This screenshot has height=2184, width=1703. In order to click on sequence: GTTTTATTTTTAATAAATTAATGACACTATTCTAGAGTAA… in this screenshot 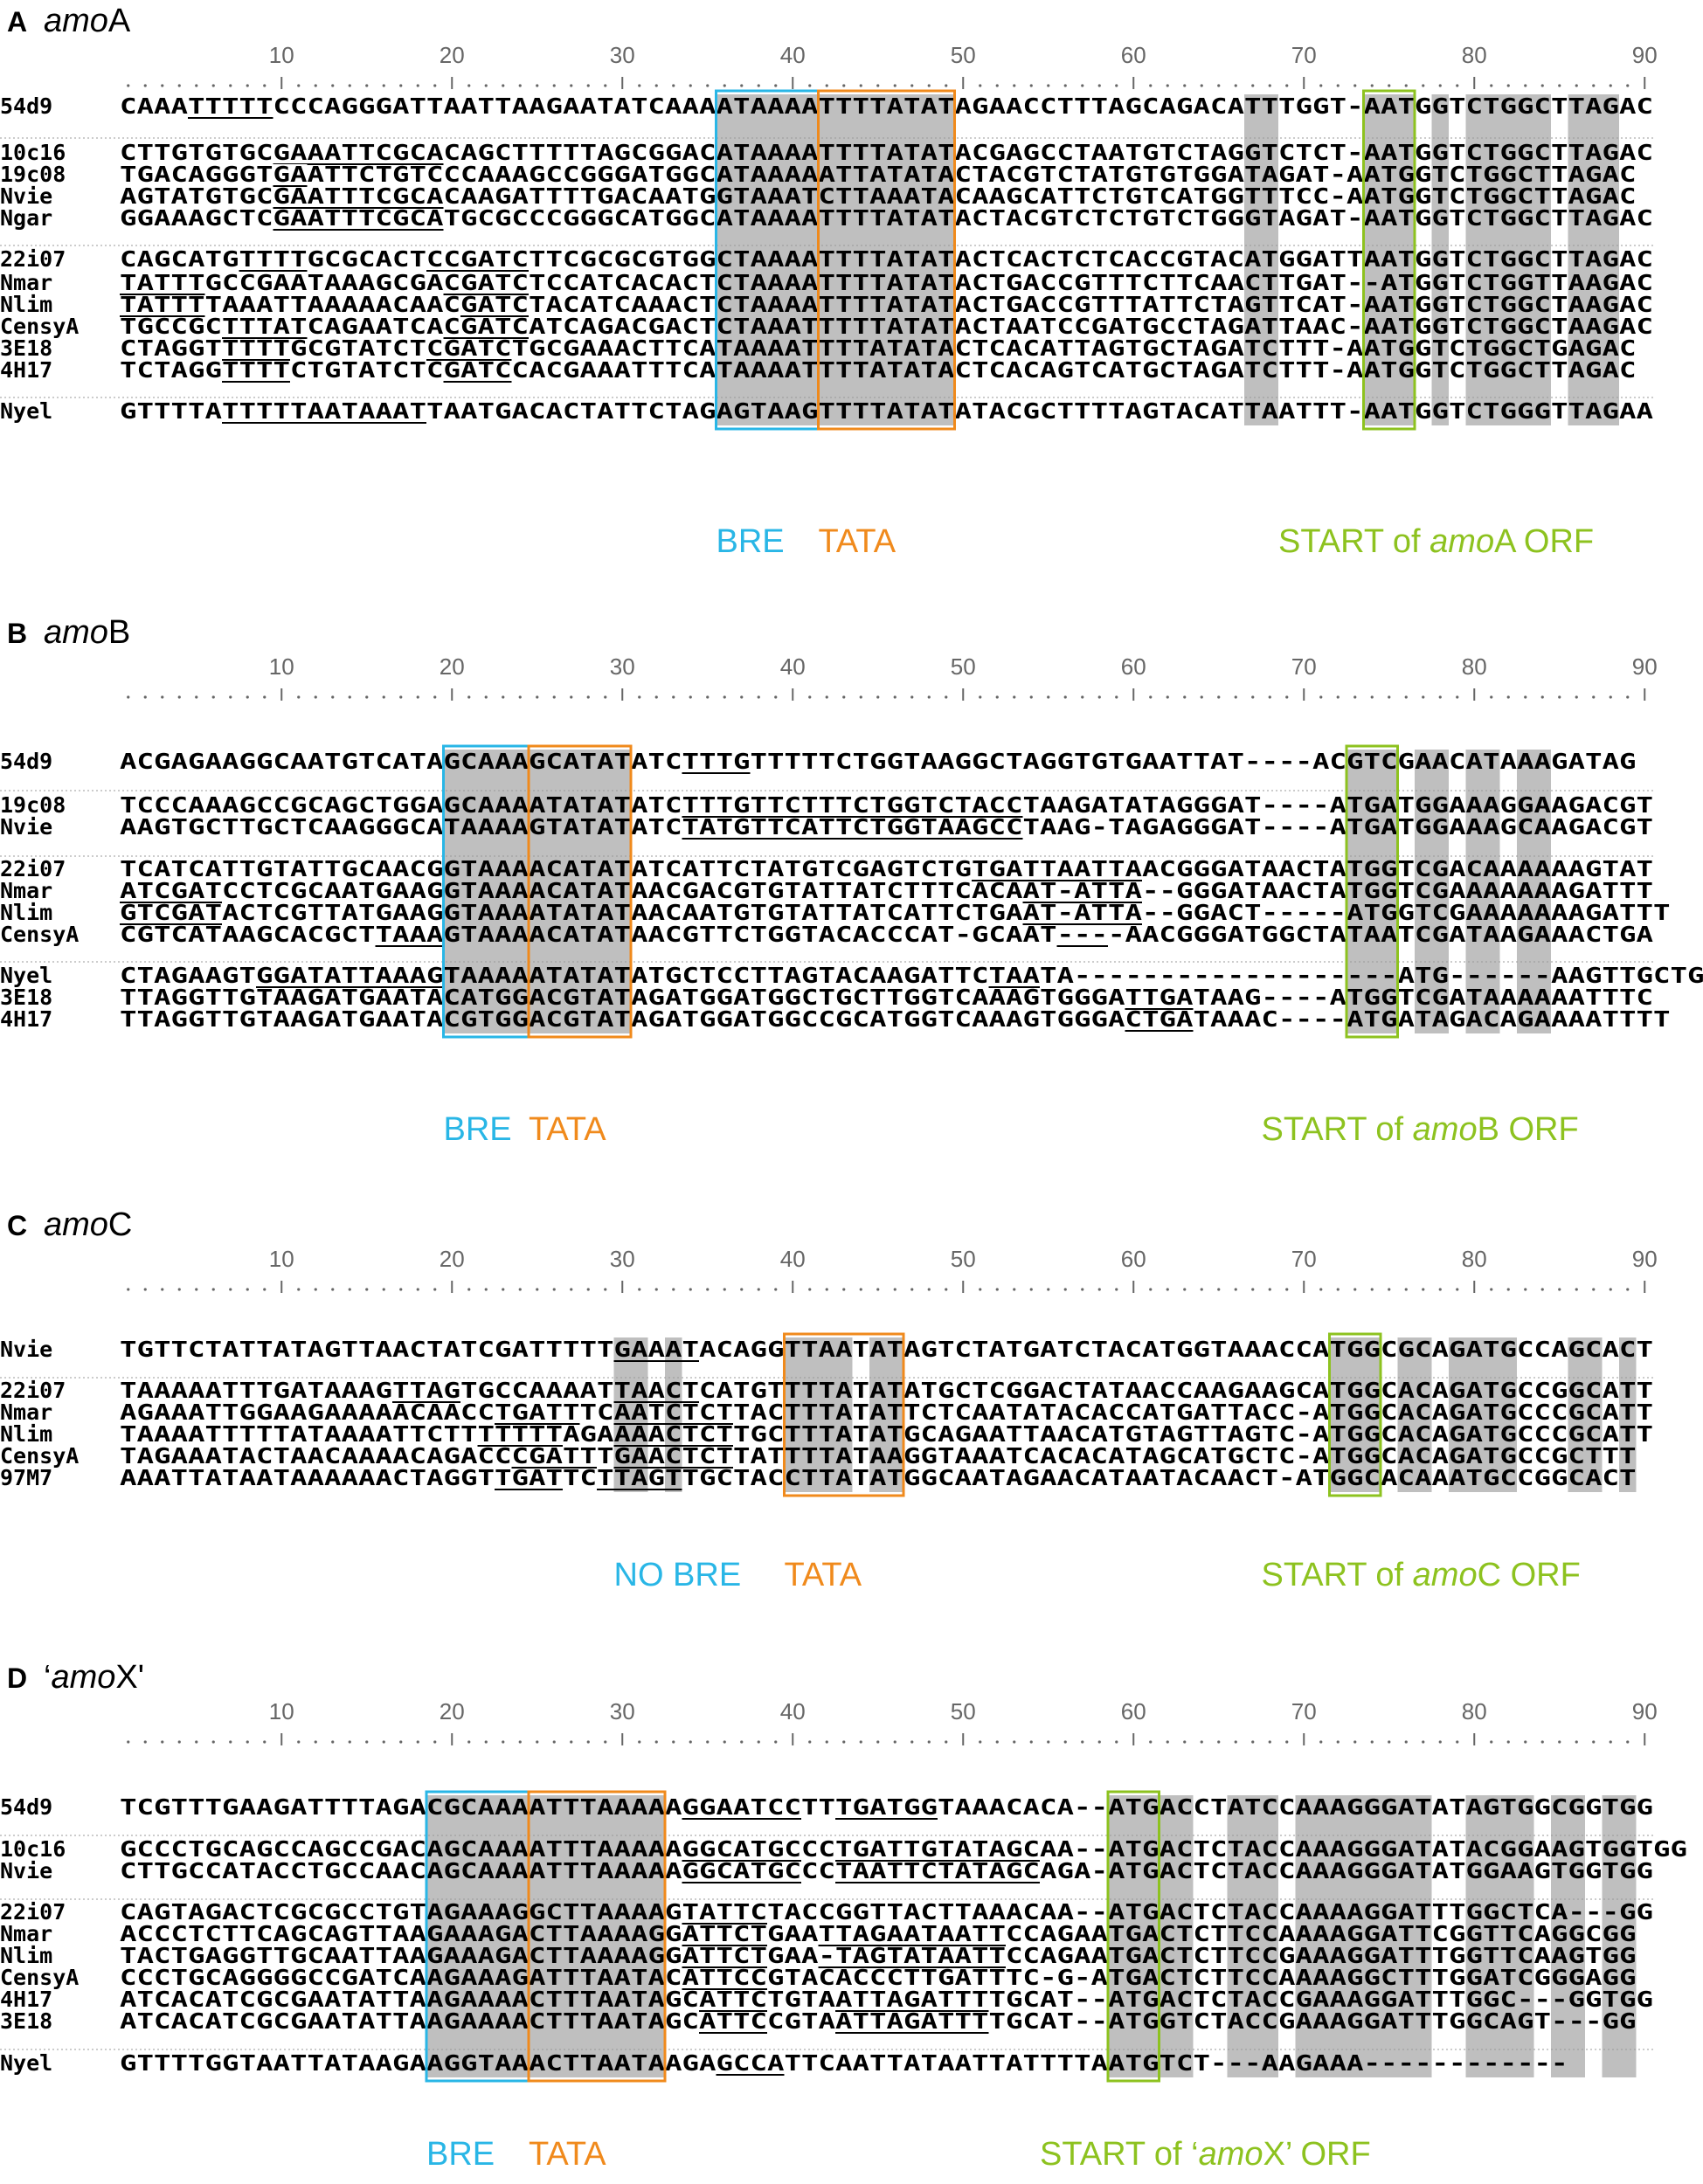, I will do `click(886, 411)`.